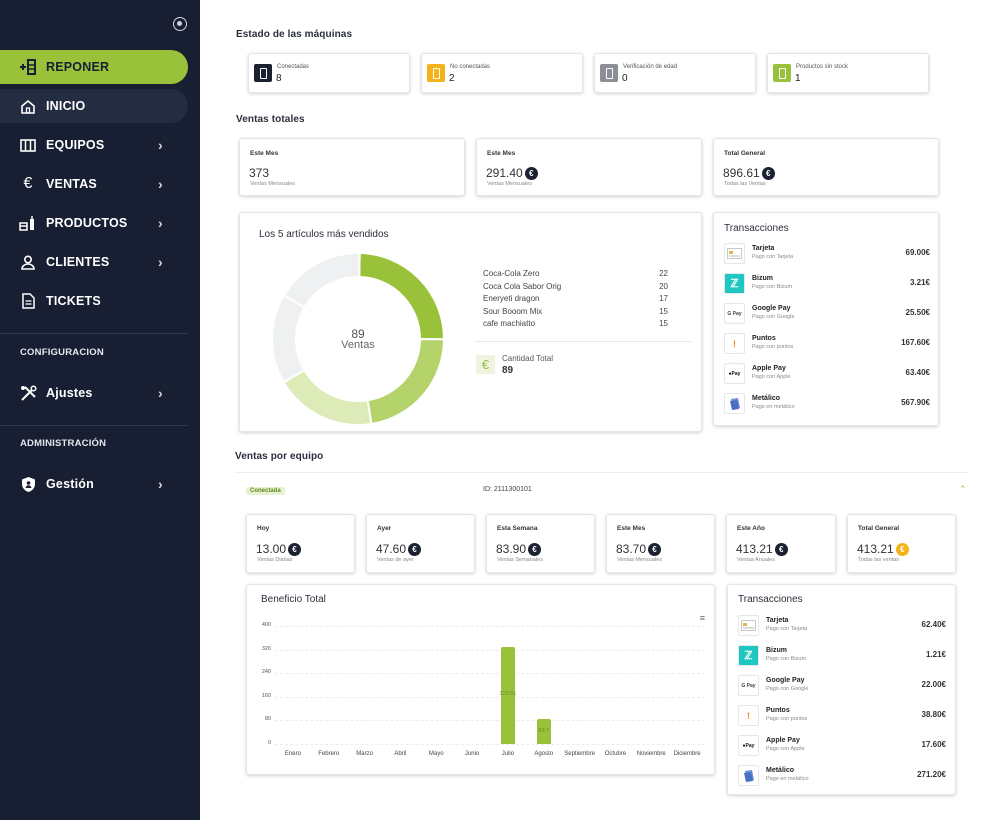  Describe the element at coordinates (772, 287) in the screenshot. I see `transaction-sub: Pago con Bizum` at that location.